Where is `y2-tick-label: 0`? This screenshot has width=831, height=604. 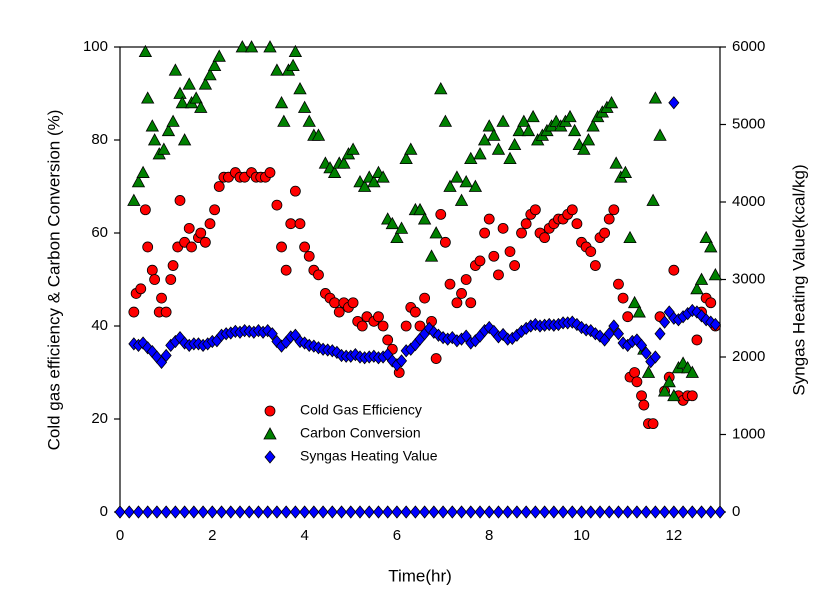 y2-tick-label: 0 is located at coordinates (736, 511).